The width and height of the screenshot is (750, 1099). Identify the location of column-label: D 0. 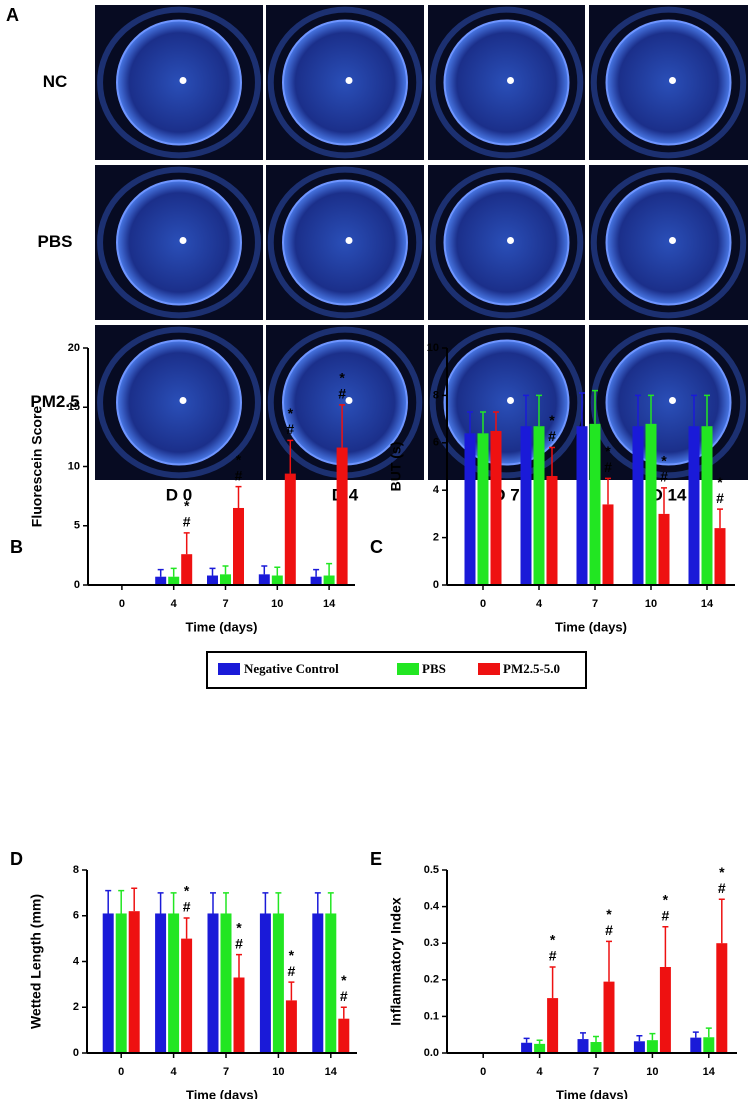
(179, 494).